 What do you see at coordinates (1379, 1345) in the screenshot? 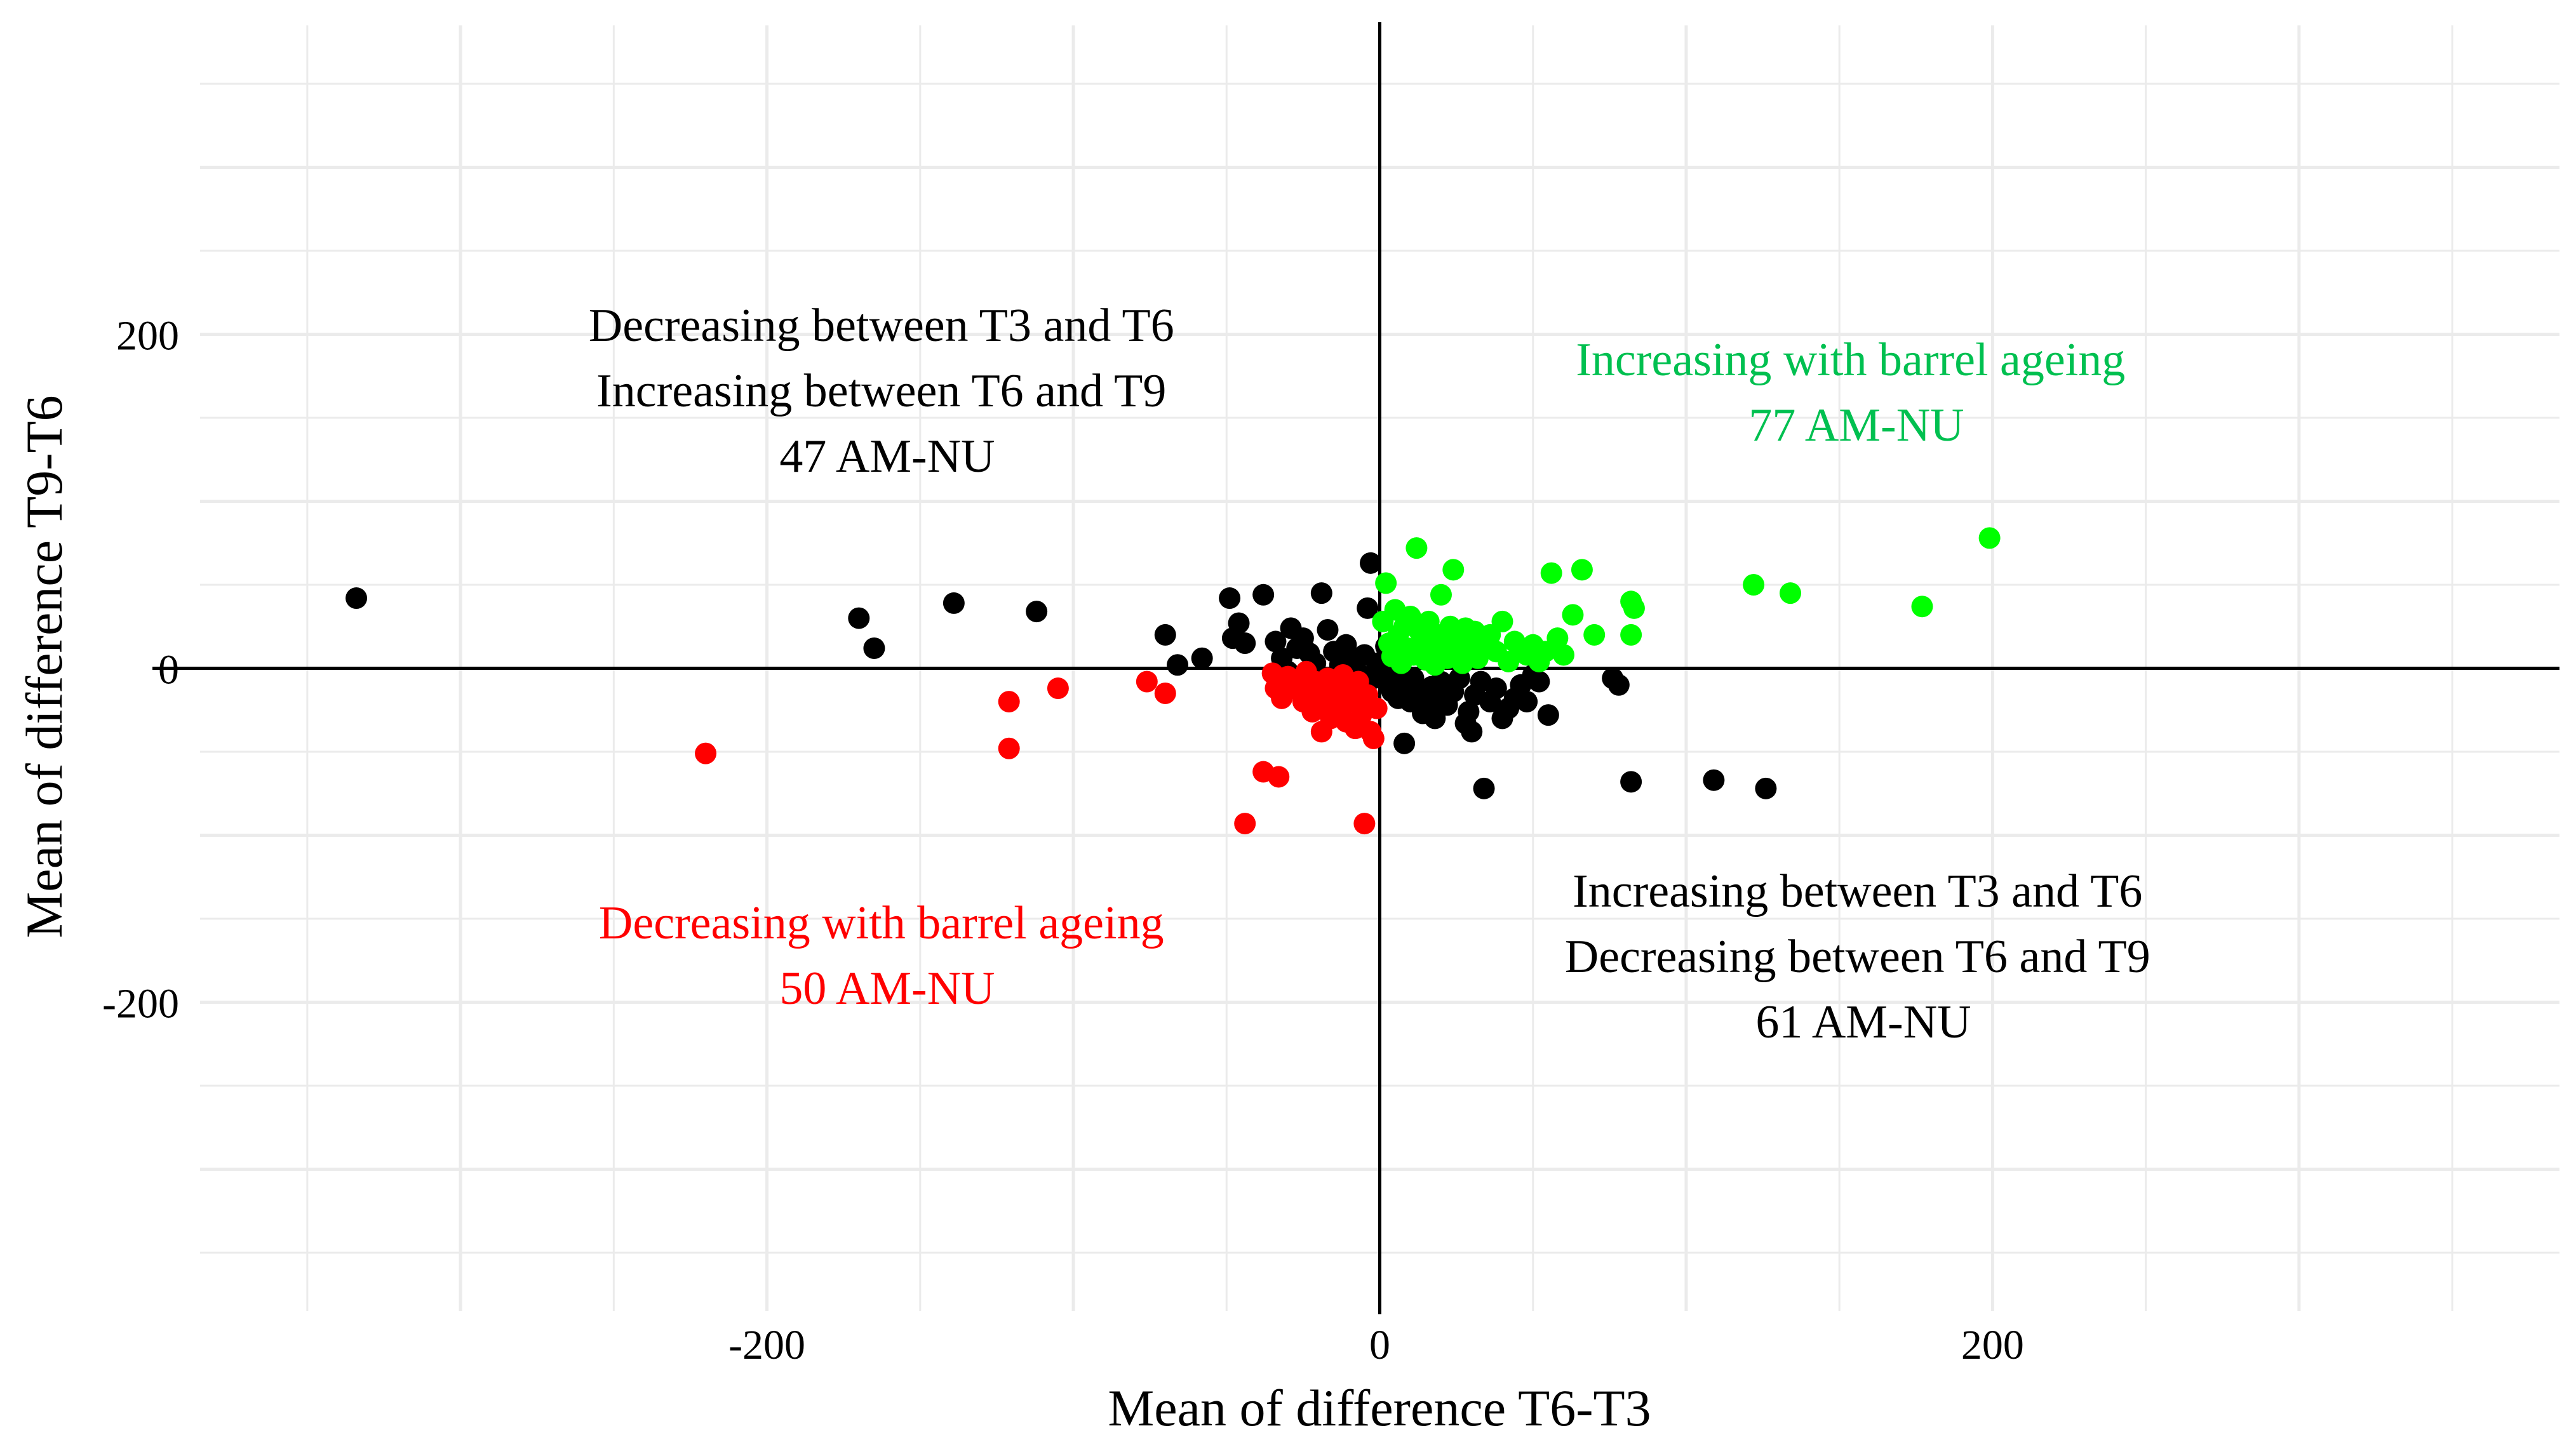
I see `x-tick-label: 0` at bounding box center [1379, 1345].